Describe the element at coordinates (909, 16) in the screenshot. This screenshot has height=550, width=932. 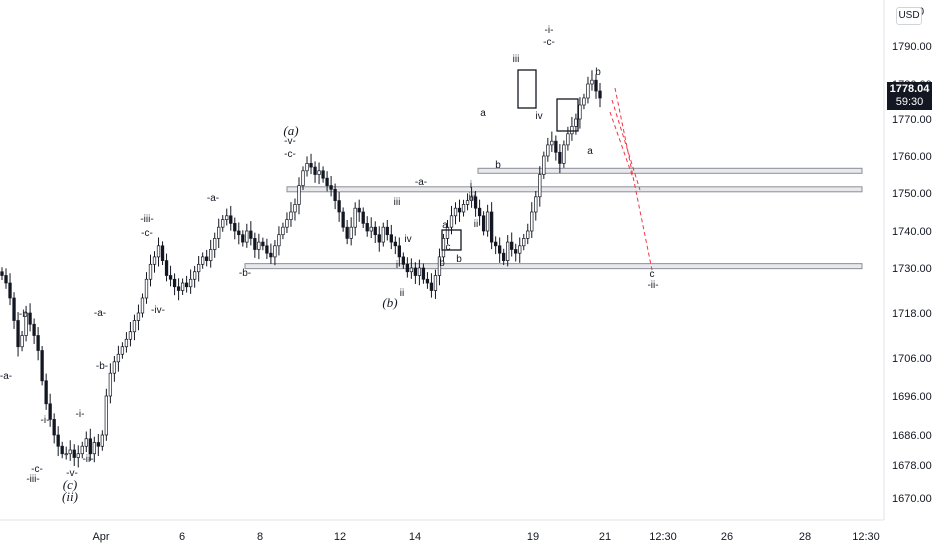
I see `currency-button: USD` at that location.